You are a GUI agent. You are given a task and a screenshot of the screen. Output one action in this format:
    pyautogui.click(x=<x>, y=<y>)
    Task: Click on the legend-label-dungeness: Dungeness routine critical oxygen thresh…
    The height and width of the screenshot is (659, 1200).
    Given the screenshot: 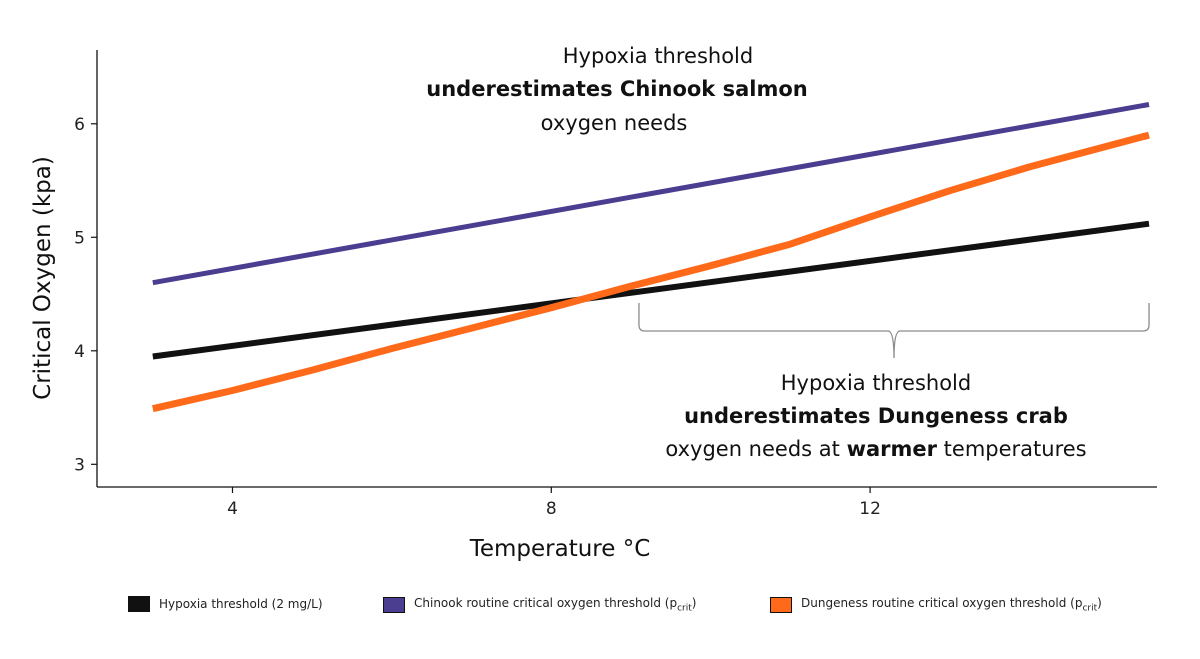 What is the action you would take?
    pyautogui.click(x=951, y=604)
    